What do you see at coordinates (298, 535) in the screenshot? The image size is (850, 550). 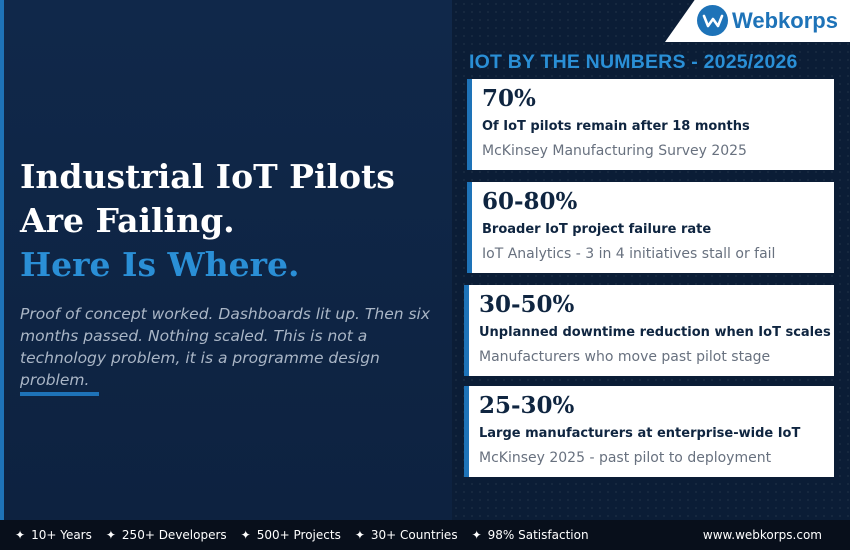 I see `footer-stat-label: 500+ Projects` at bounding box center [298, 535].